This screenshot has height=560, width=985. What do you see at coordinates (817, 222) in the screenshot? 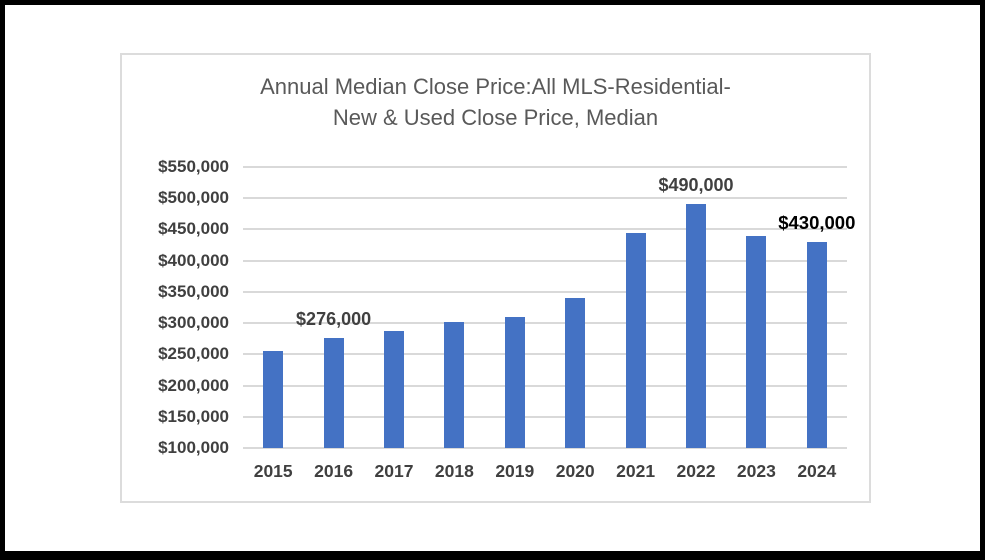
I see `data-label-2024: $430,000` at bounding box center [817, 222].